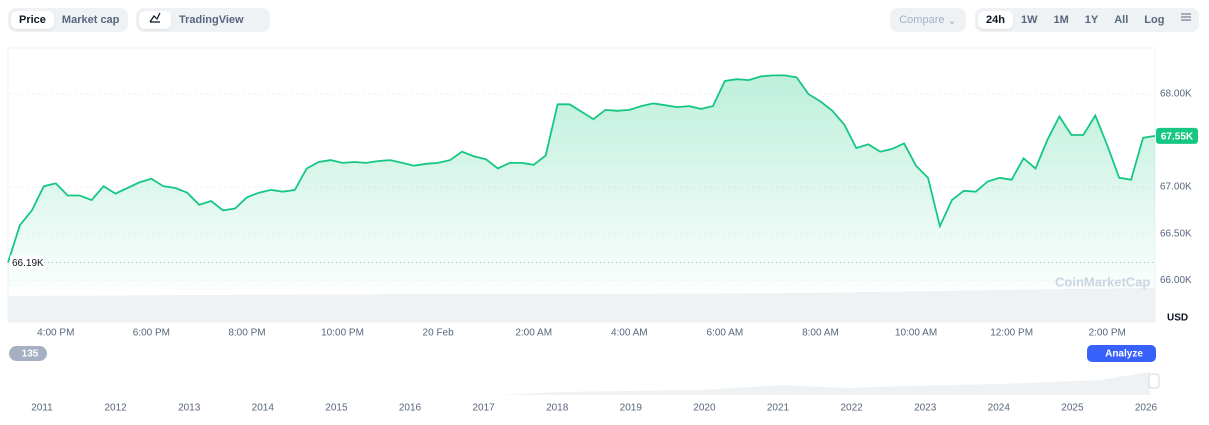  I want to click on x-tick-label: 12:00 PM, so click(1011, 333).